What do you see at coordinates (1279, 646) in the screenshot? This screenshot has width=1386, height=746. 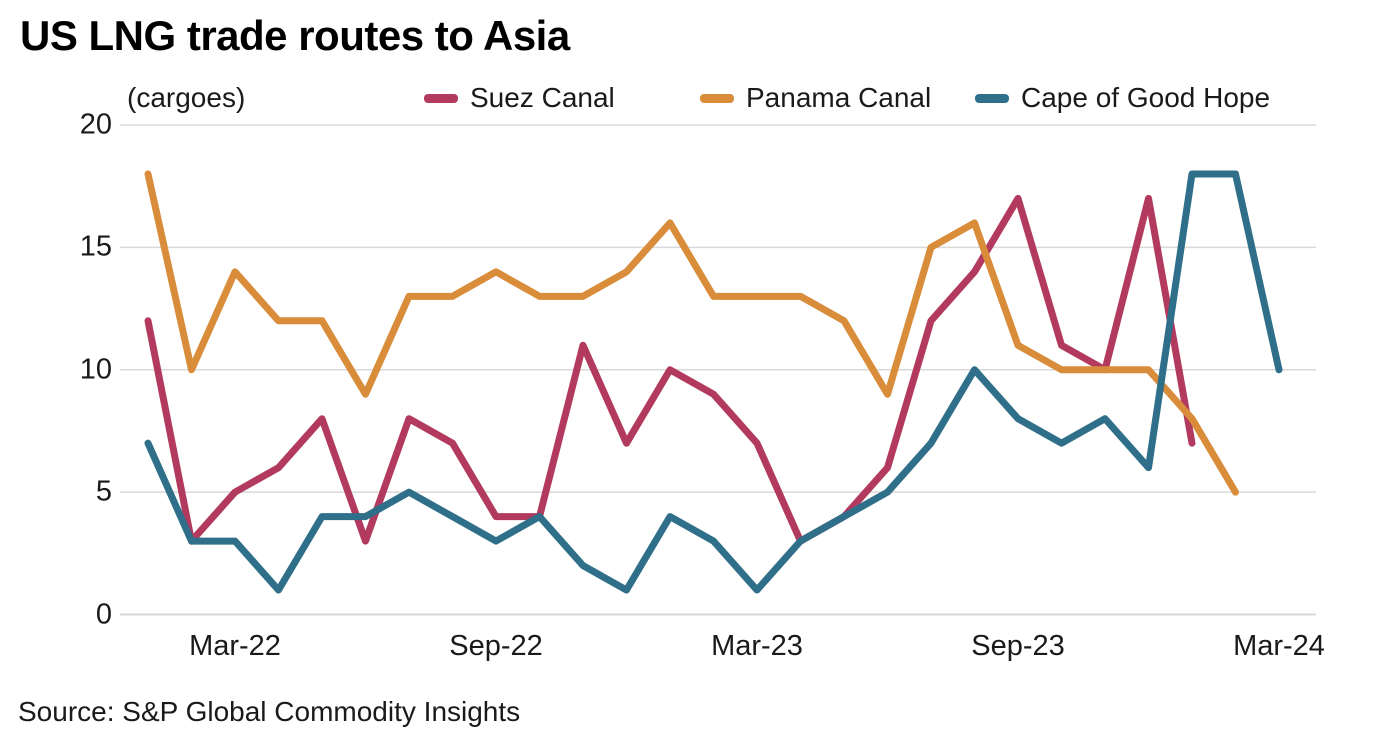 I see `x-tick-label-mar-24: Mar-24` at bounding box center [1279, 646].